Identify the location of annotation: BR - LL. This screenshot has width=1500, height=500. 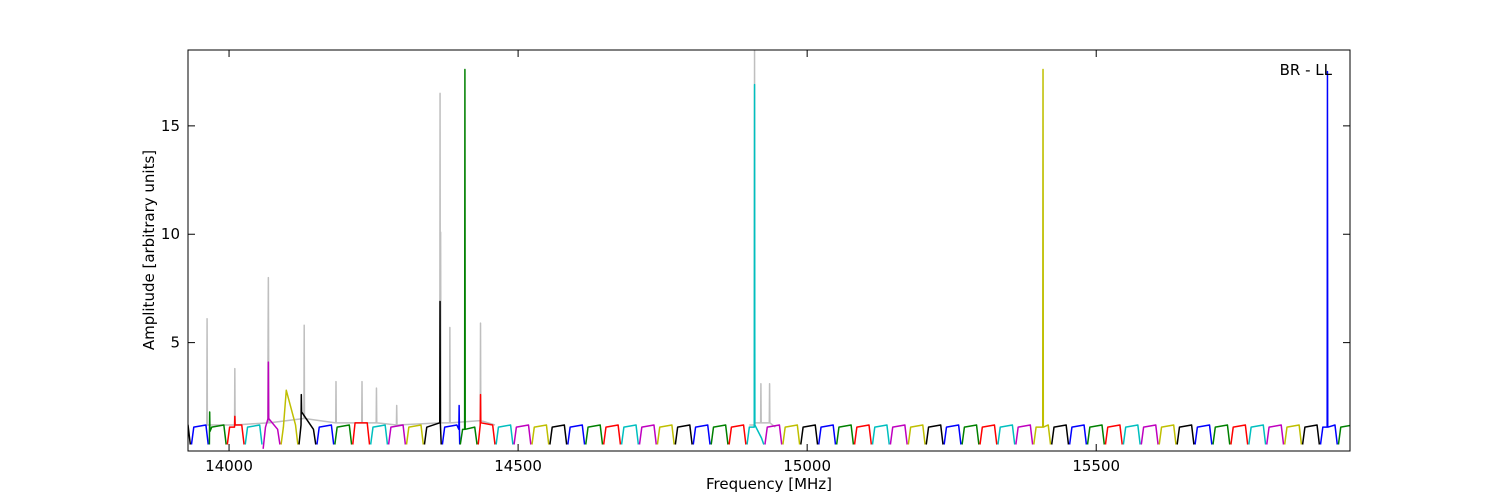
(1306, 70).